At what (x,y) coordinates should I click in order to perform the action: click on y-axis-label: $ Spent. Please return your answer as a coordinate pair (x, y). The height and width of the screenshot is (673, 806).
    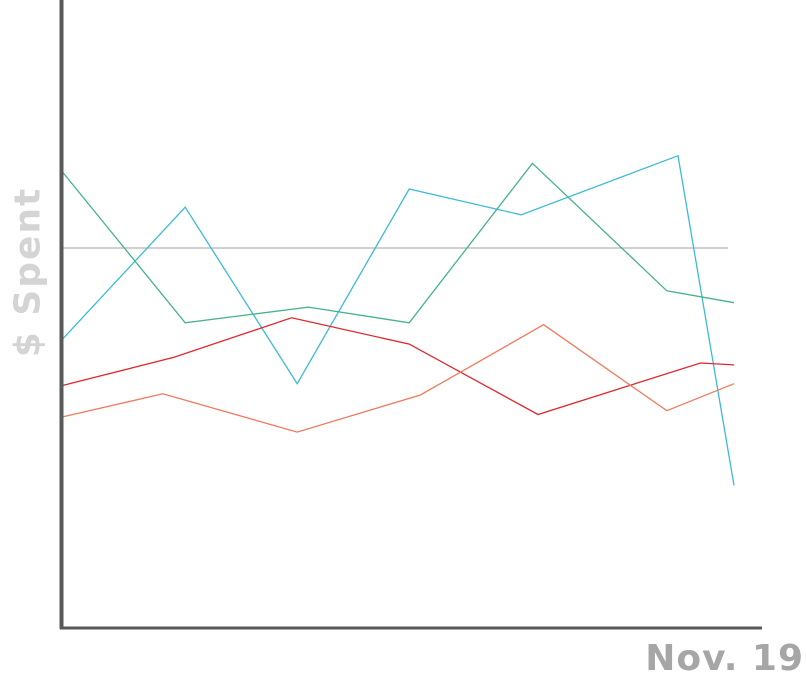
    Looking at the image, I should click on (28, 272).